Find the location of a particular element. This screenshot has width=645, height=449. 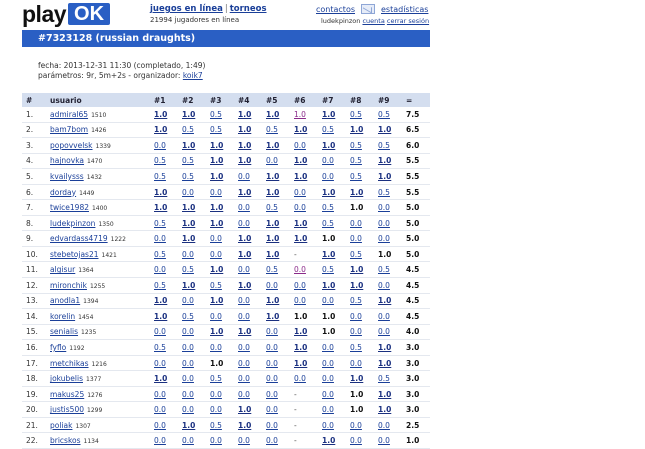

user-link: algisur is located at coordinates (63, 270).